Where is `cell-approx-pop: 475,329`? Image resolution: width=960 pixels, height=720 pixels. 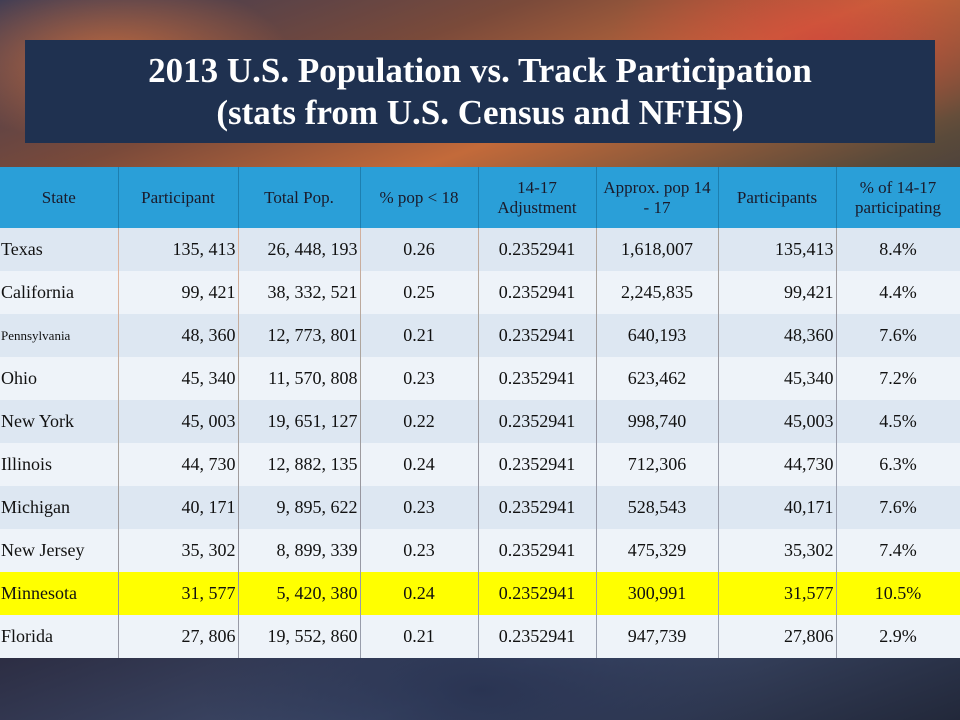 cell-approx-pop: 475,329 is located at coordinates (657, 550).